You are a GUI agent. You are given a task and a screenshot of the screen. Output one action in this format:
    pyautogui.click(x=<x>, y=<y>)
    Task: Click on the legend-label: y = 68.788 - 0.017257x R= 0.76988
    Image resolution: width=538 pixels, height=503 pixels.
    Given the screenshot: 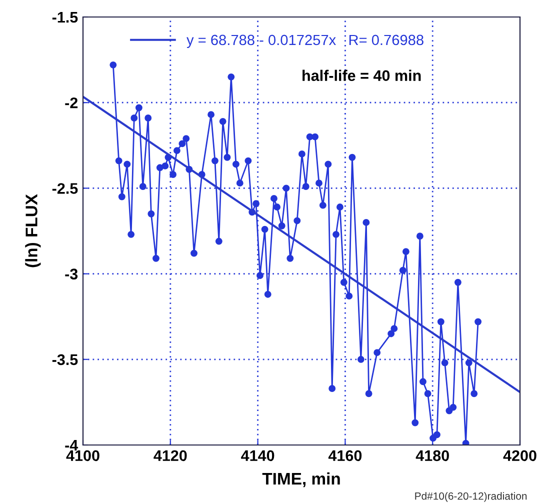 What is the action you would take?
    pyautogui.click(x=305, y=41)
    